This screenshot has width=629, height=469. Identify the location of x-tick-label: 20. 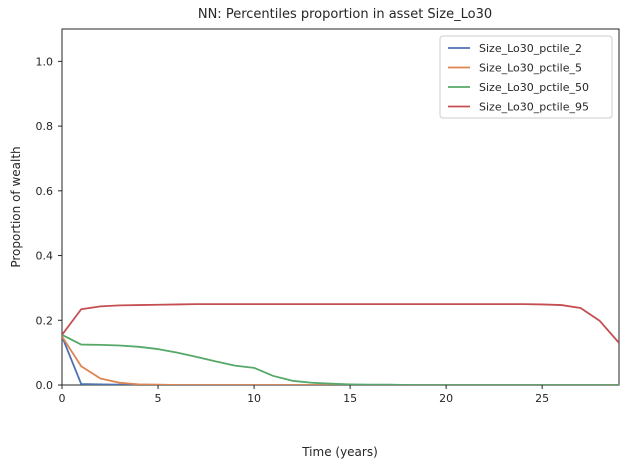
(446, 398).